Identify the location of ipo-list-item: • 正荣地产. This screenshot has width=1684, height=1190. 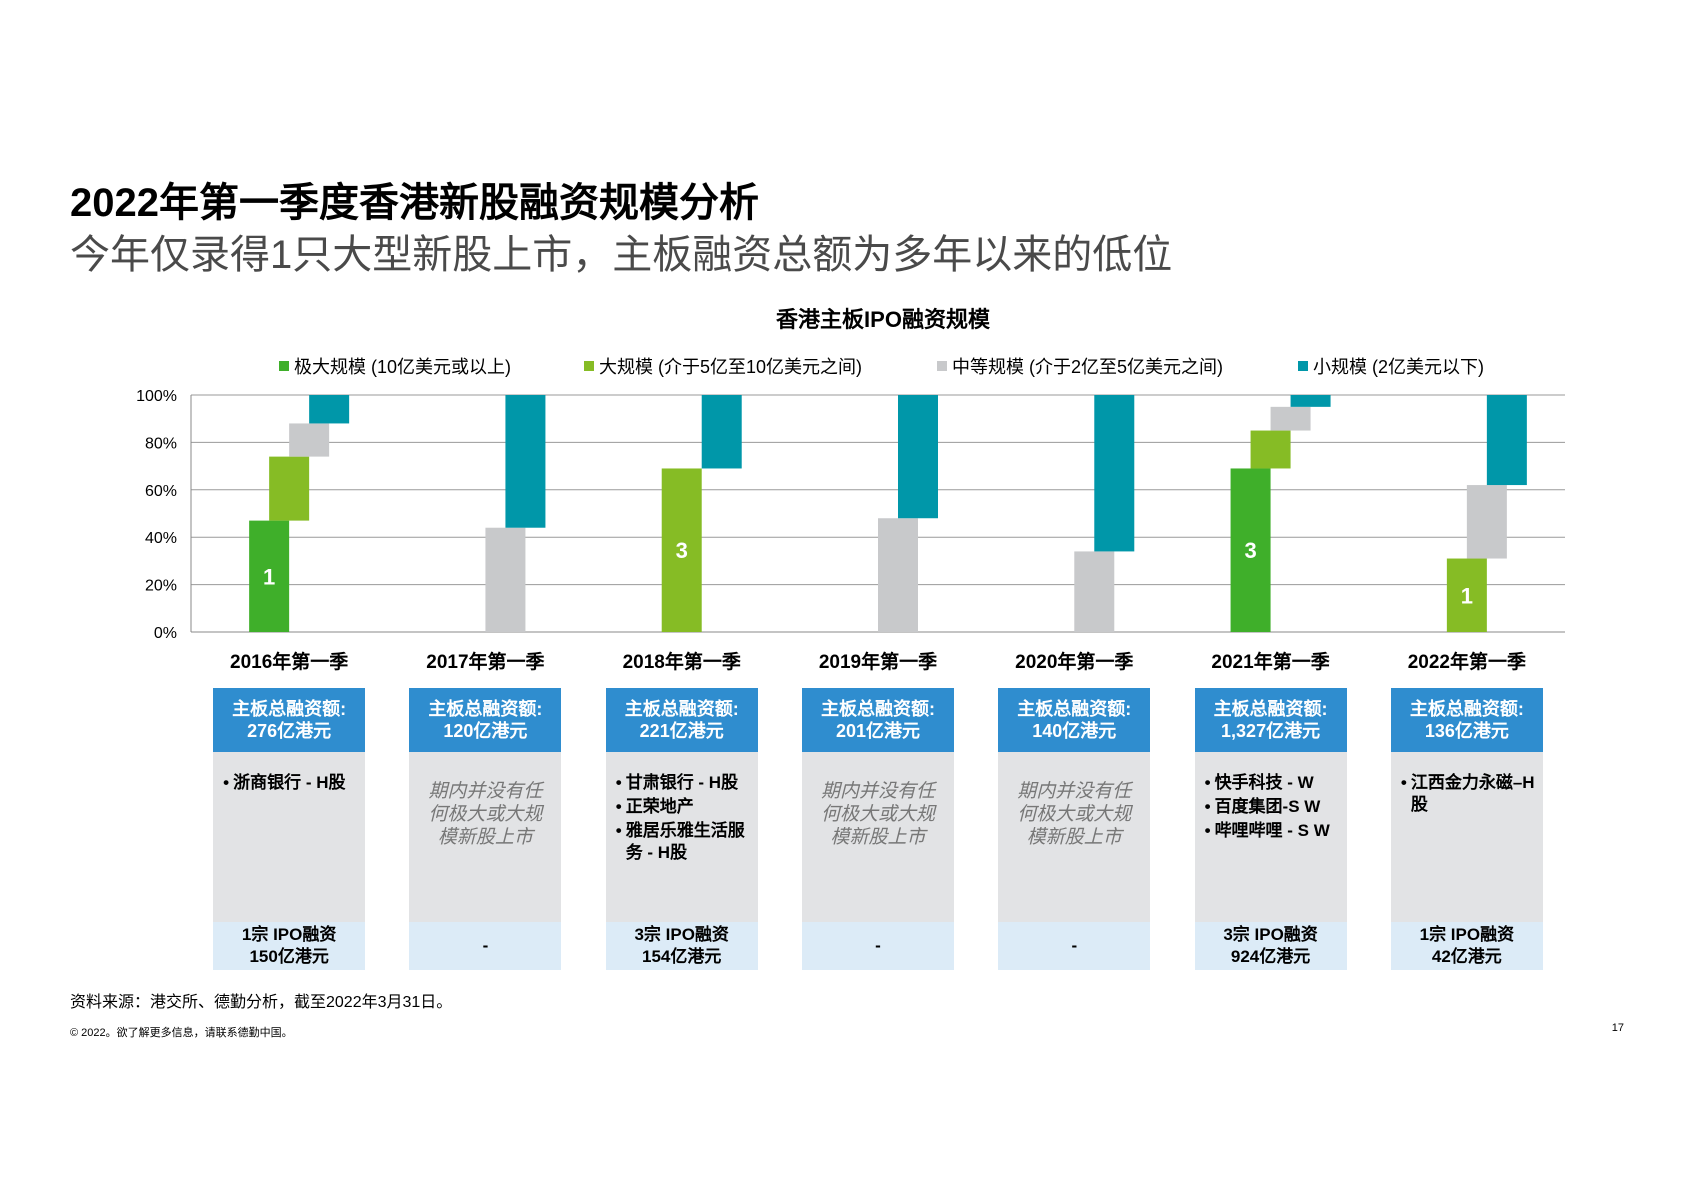
(683, 807).